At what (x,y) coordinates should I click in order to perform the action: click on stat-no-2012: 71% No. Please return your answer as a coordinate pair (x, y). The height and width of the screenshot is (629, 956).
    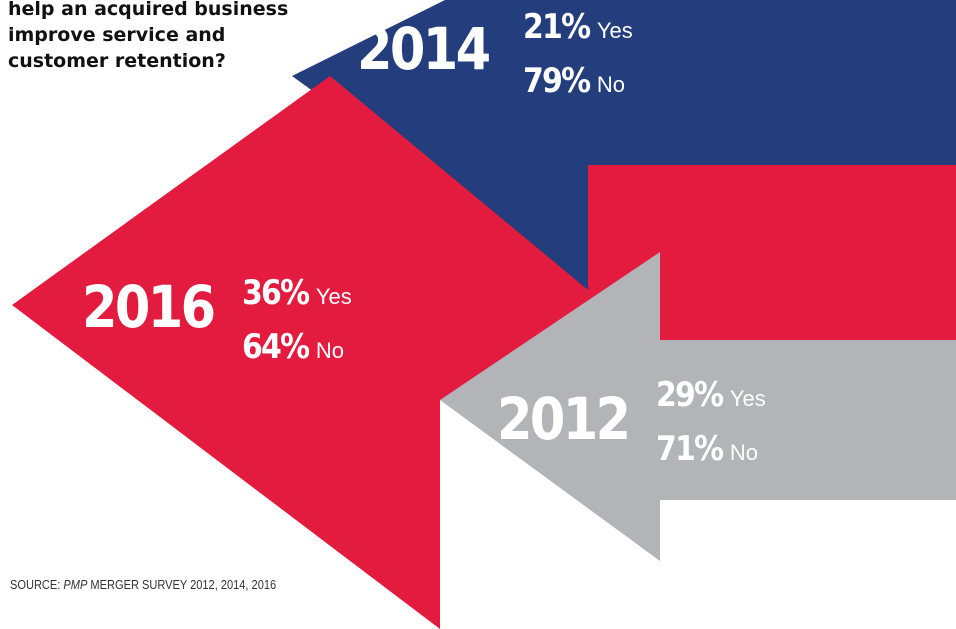
    Looking at the image, I should click on (707, 449).